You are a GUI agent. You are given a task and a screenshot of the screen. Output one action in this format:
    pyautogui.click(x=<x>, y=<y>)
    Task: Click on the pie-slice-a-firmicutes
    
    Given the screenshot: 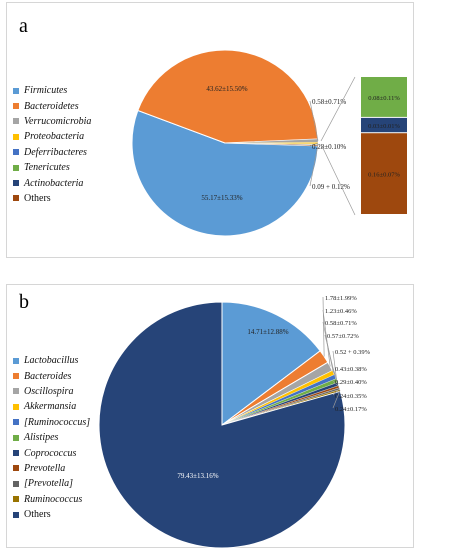 What is the action you would take?
    pyautogui.click(x=225, y=173)
    